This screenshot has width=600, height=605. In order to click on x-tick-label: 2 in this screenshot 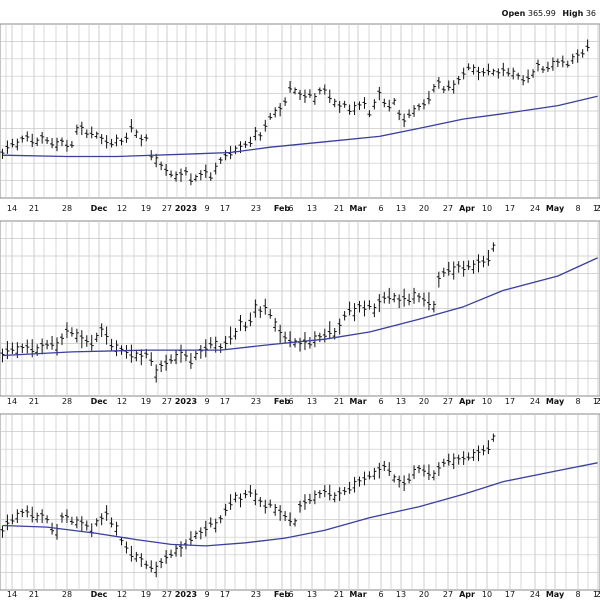, I will do `click(597, 594)`.